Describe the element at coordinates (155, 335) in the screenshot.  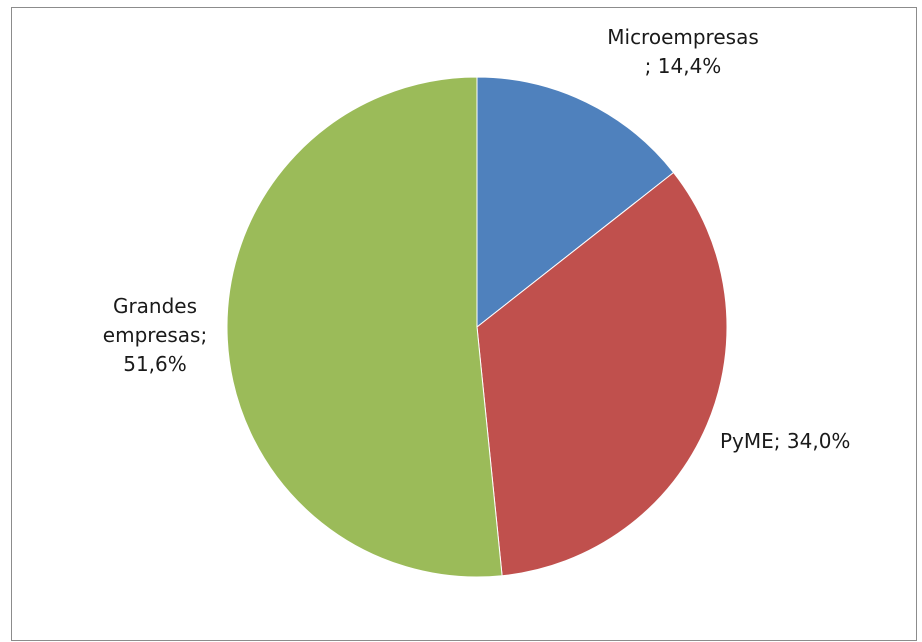
I see `data-label-grandes-empresas: Grandes empresas; 51,6%` at that location.